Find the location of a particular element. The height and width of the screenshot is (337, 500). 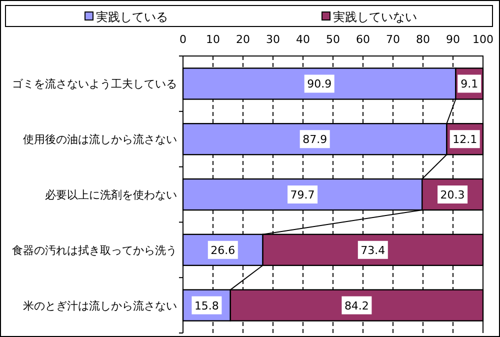

data-label: 90.9 is located at coordinates (319, 84).